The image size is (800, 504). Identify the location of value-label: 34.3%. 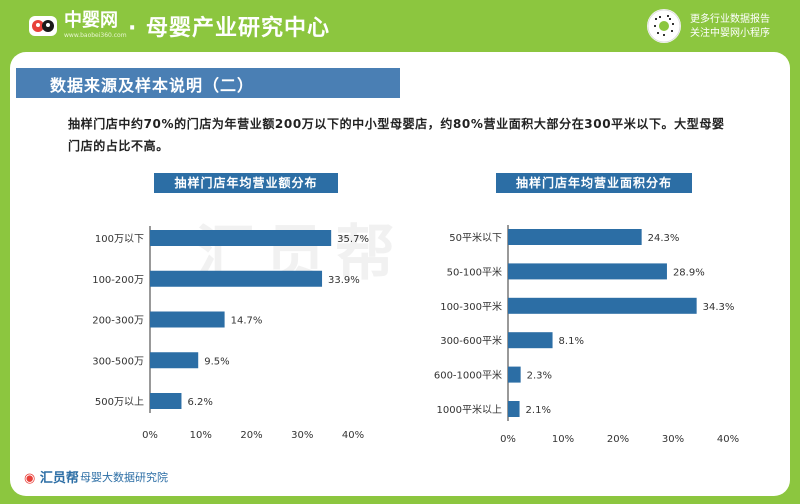
(719, 307).